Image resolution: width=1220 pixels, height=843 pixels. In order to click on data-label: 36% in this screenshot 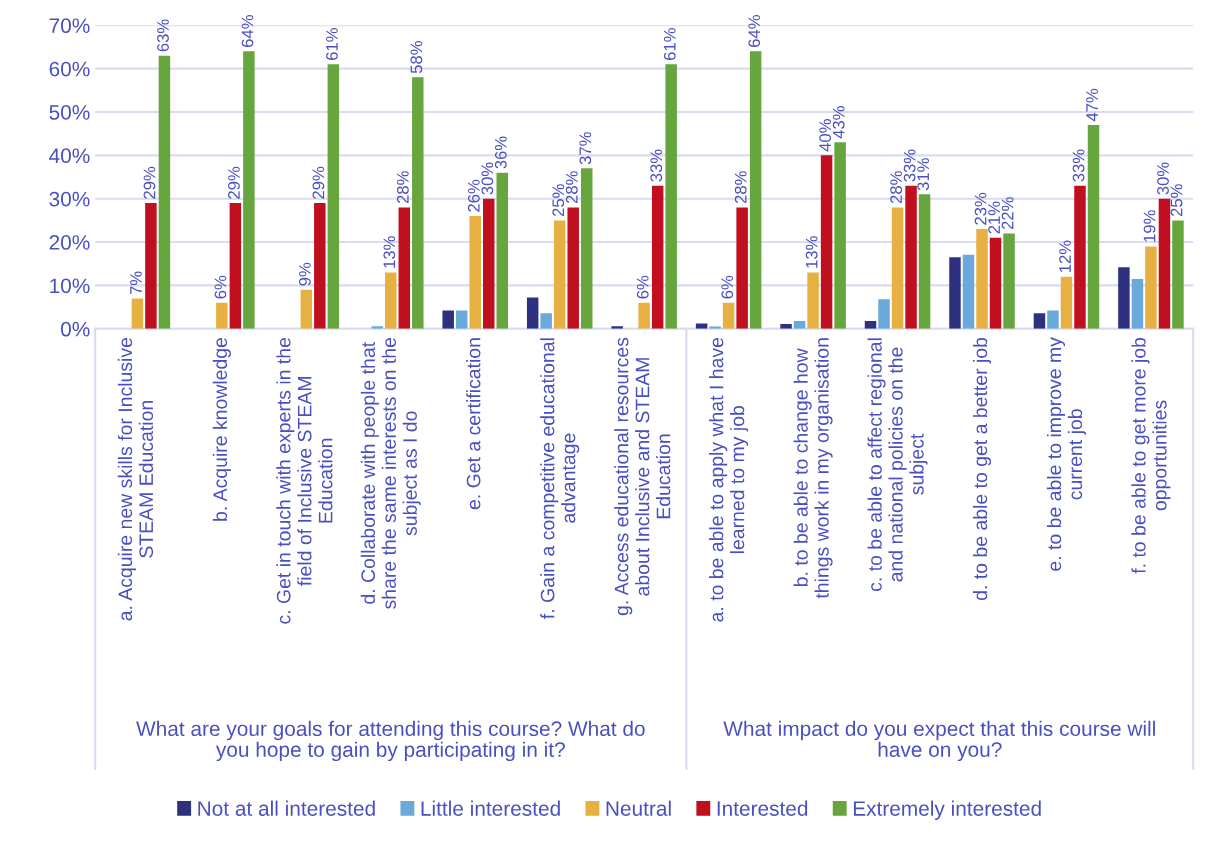, I will do `click(500, 152)`.